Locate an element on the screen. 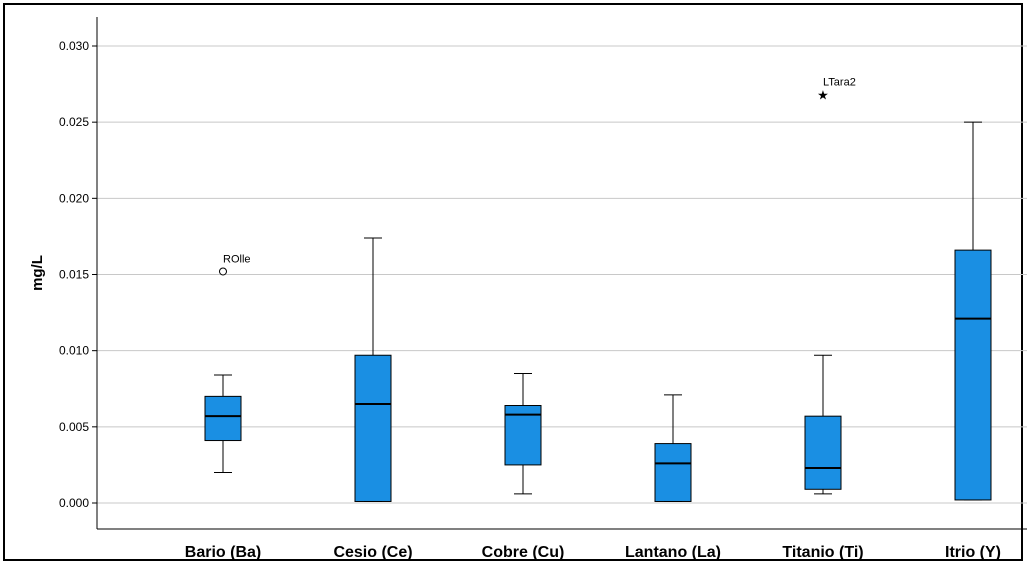 This screenshot has width=1028, height=566. outlier-label: LTara2 is located at coordinates (839, 83).